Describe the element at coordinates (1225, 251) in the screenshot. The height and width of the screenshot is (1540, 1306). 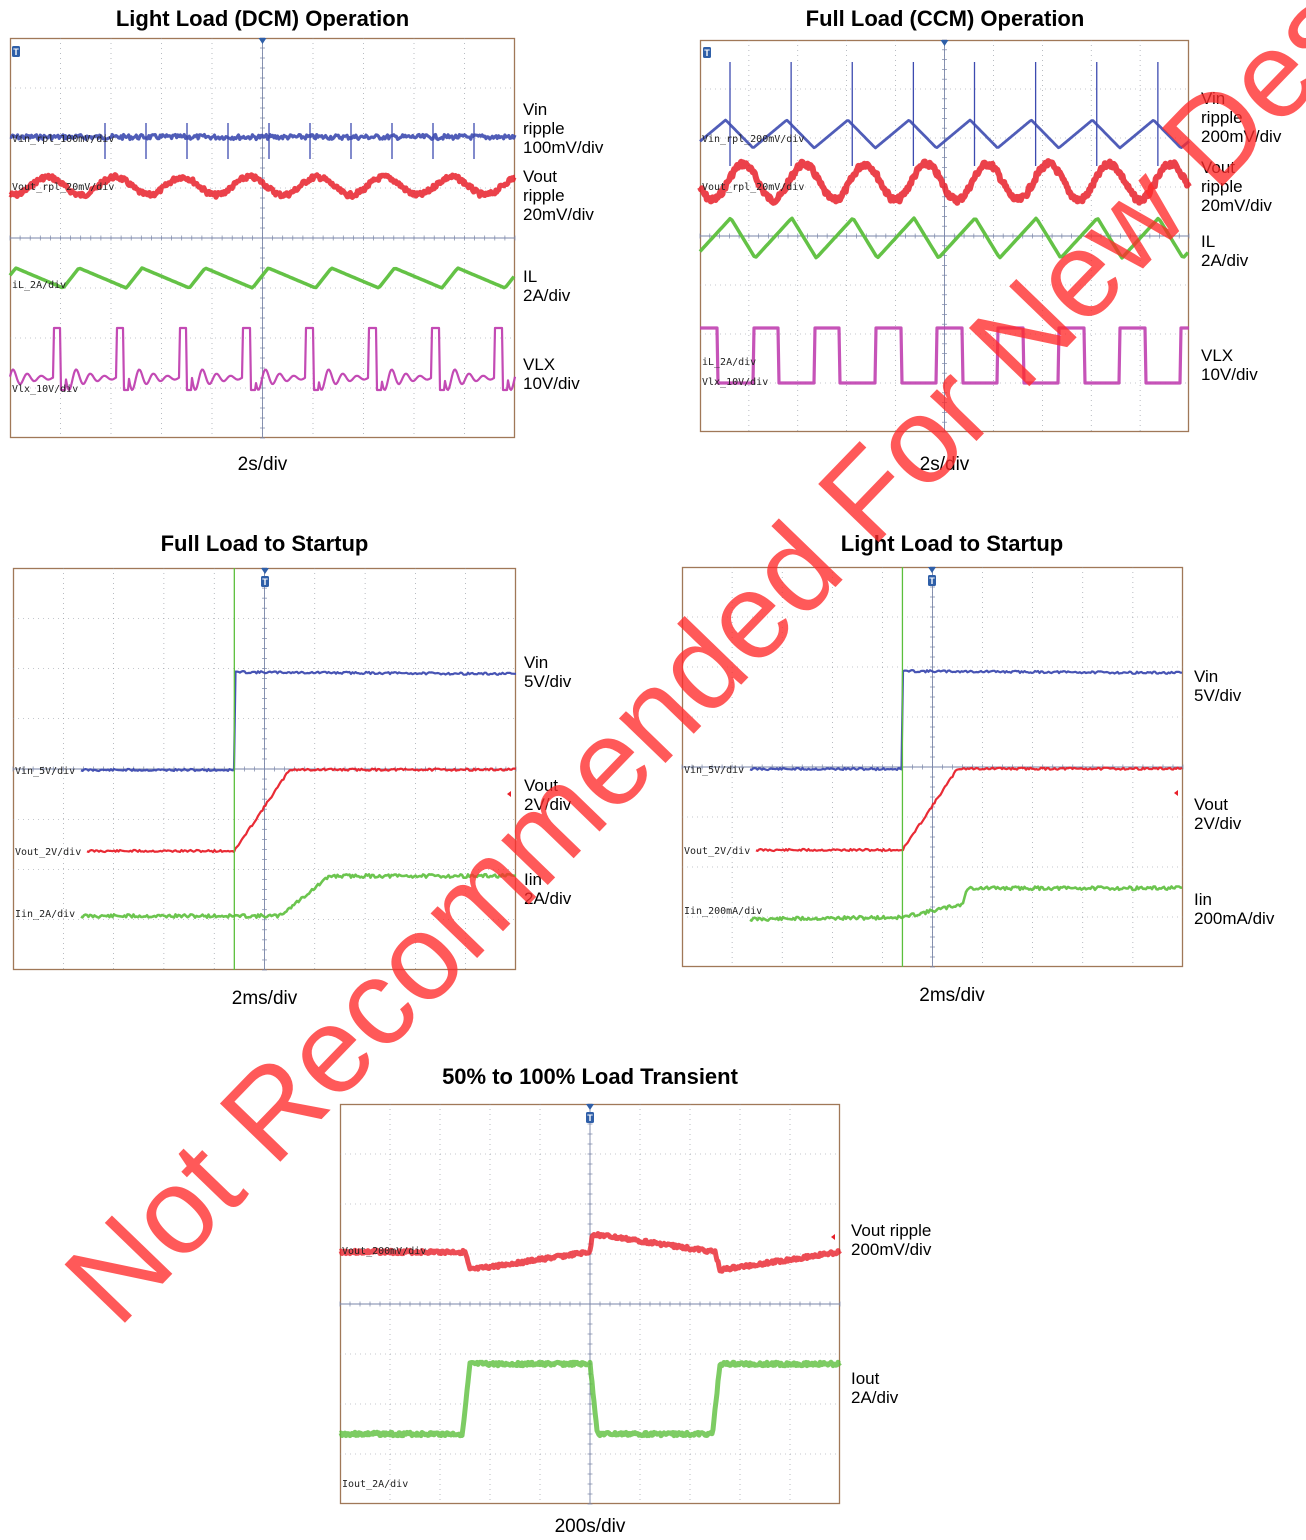
I see `side-label-il-ccm: IL 2A/div` at that location.